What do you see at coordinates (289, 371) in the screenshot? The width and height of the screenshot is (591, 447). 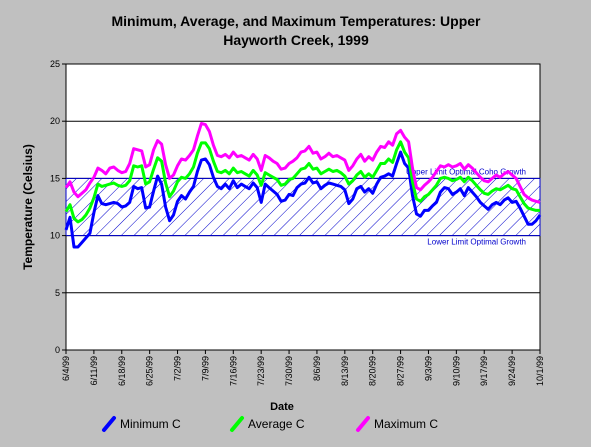 I see `x-tick-label: 7/30/99` at bounding box center [289, 371].